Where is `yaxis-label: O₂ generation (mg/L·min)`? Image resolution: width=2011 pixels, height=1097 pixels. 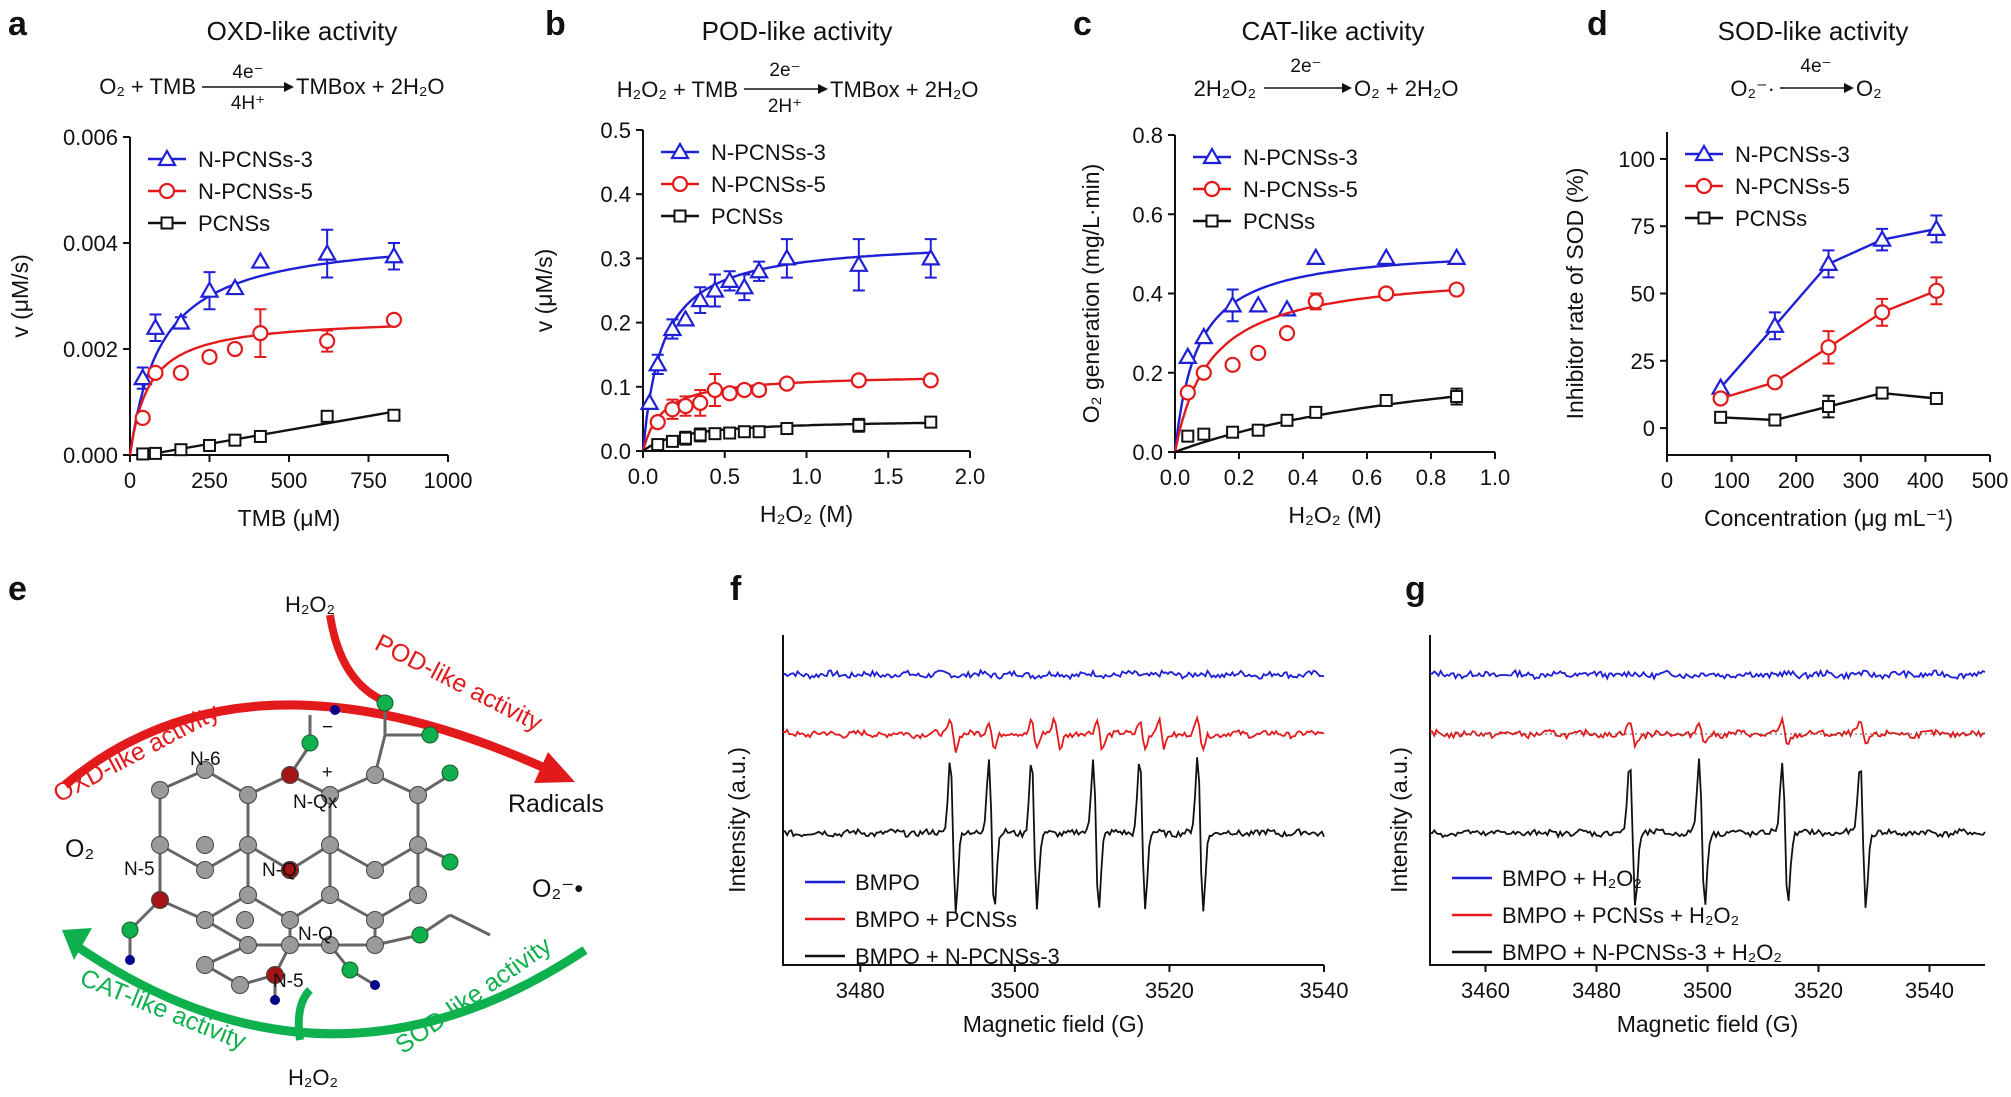
yaxis-label: O₂ generation (mg/L·min) is located at coordinates (1091, 293).